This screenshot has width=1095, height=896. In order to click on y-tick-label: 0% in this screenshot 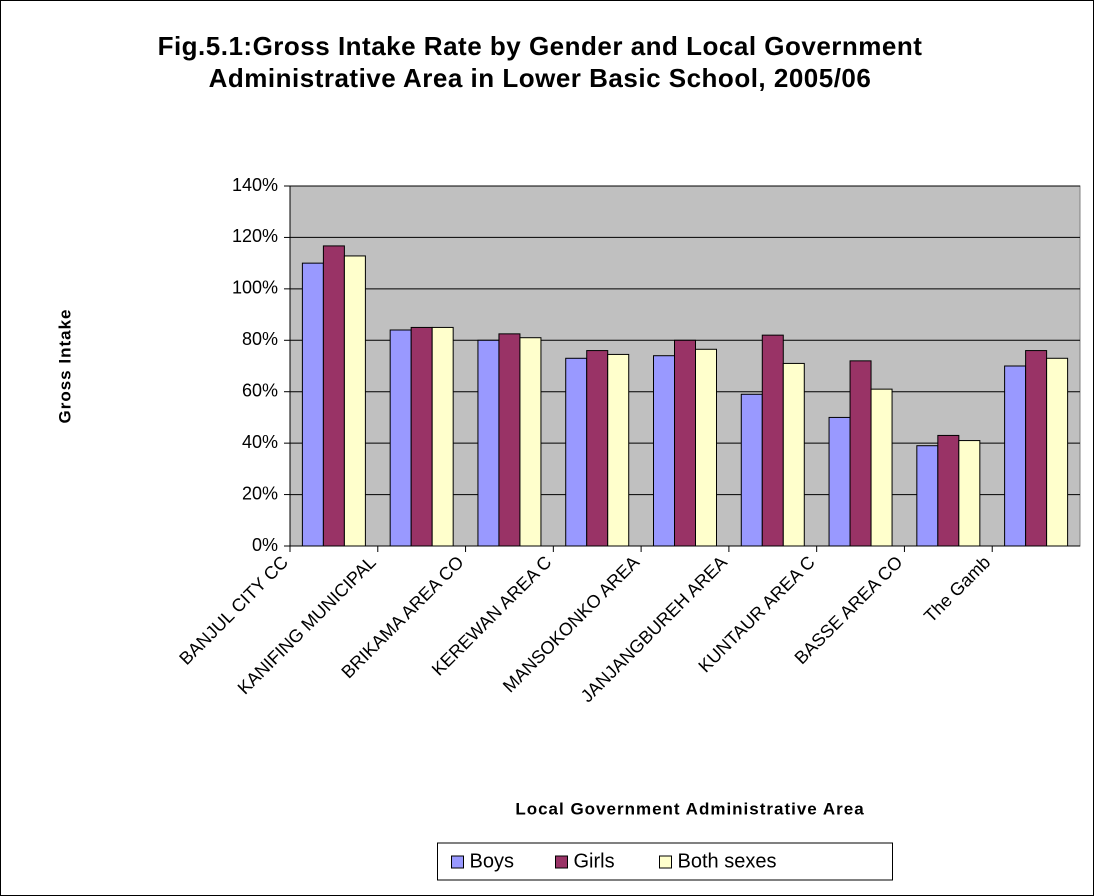, I will do `click(265, 545)`.